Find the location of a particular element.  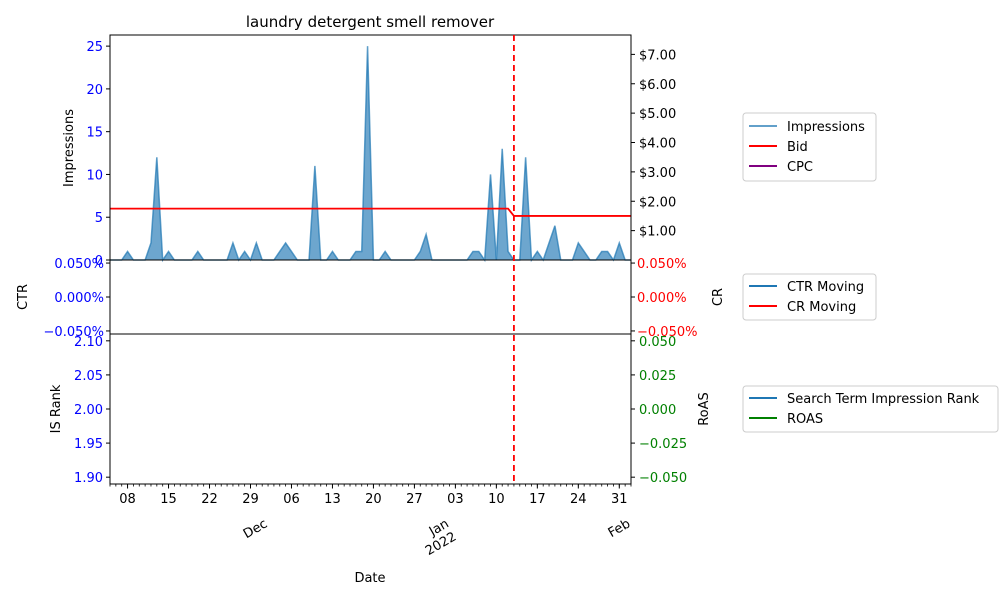

legend-impressions-label: Impressions is located at coordinates (826, 127).